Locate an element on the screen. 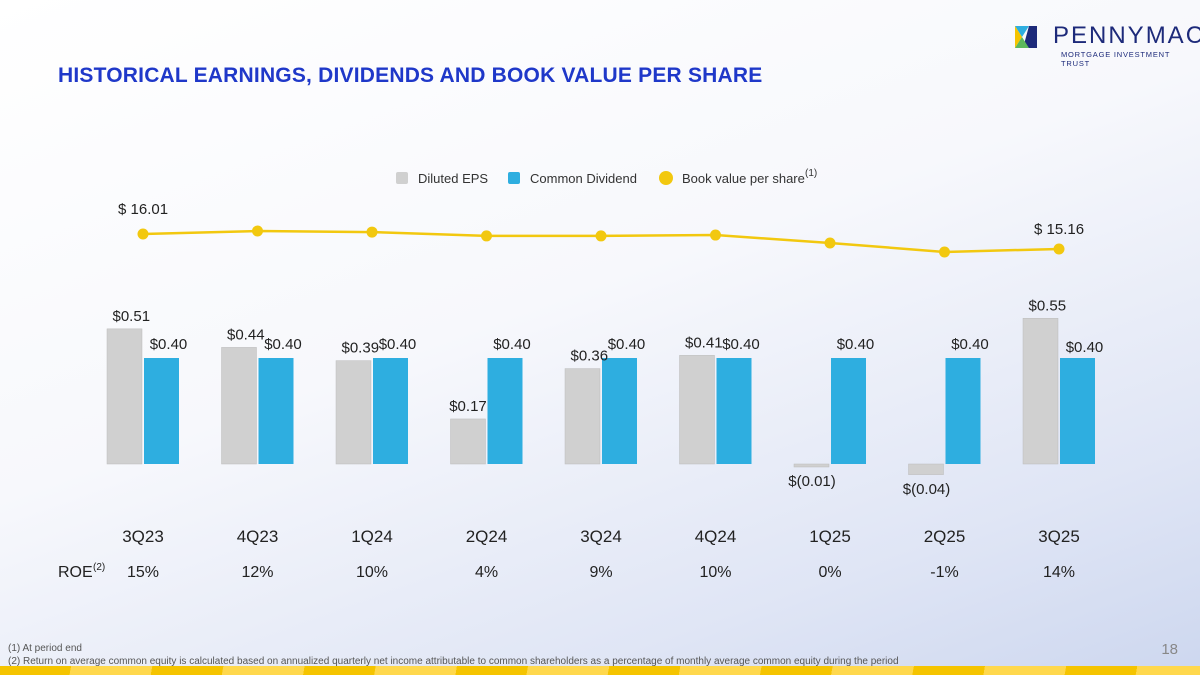  category-label: 3Q24 is located at coordinates (601, 536).